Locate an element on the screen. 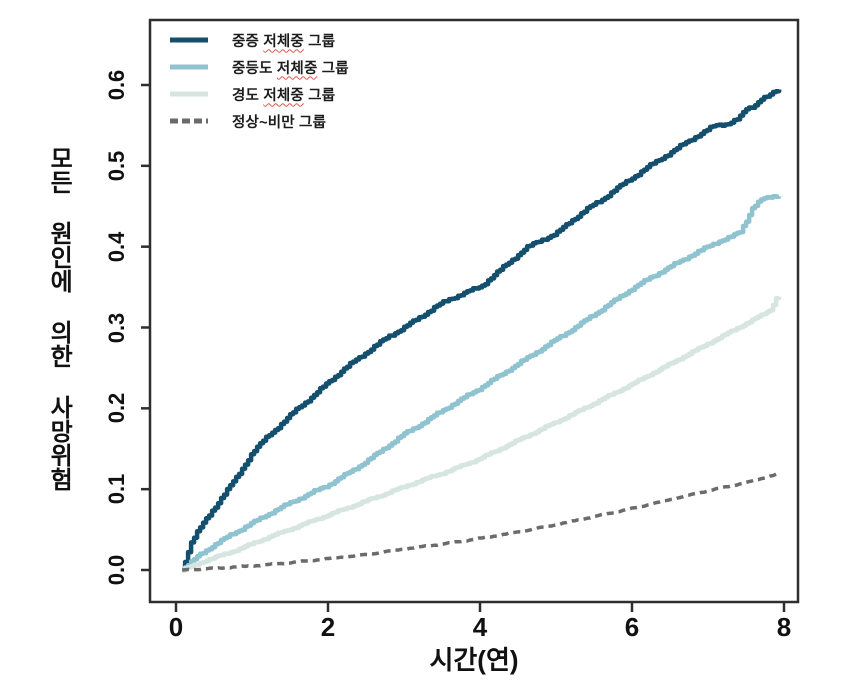 The height and width of the screenshot is (700, 860). legend-item-mild-underweight: 경도 저체중 그룹 is located at coordinates (259, 94).